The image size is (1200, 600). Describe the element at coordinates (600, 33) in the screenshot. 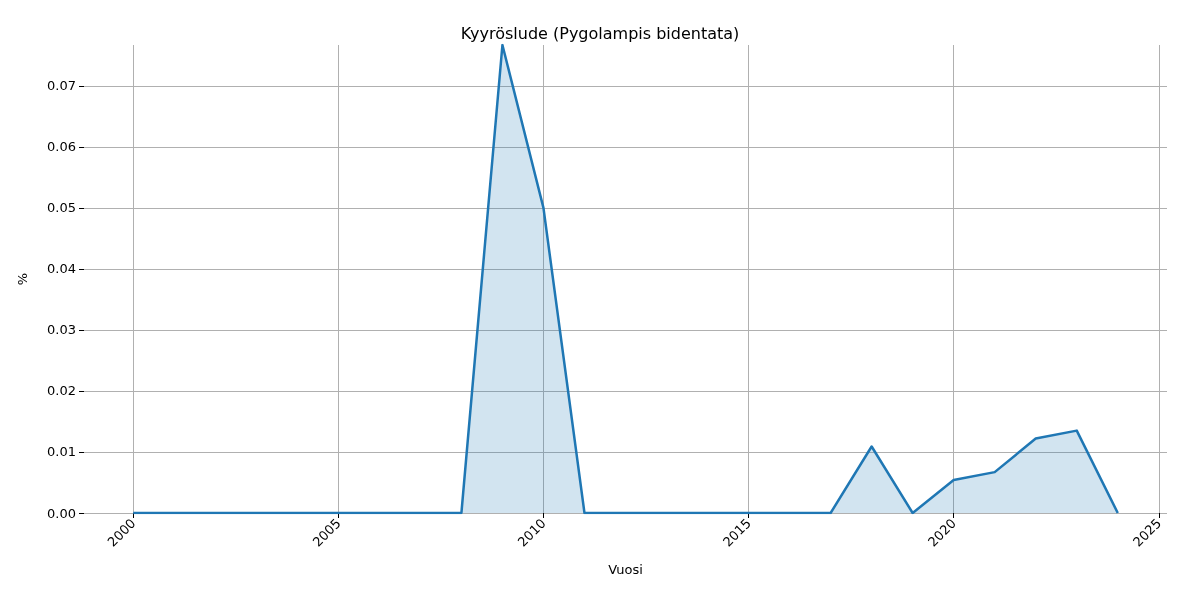

I see `chart-title: Kyyröslude (Pygolampis bidentata)` at that location.